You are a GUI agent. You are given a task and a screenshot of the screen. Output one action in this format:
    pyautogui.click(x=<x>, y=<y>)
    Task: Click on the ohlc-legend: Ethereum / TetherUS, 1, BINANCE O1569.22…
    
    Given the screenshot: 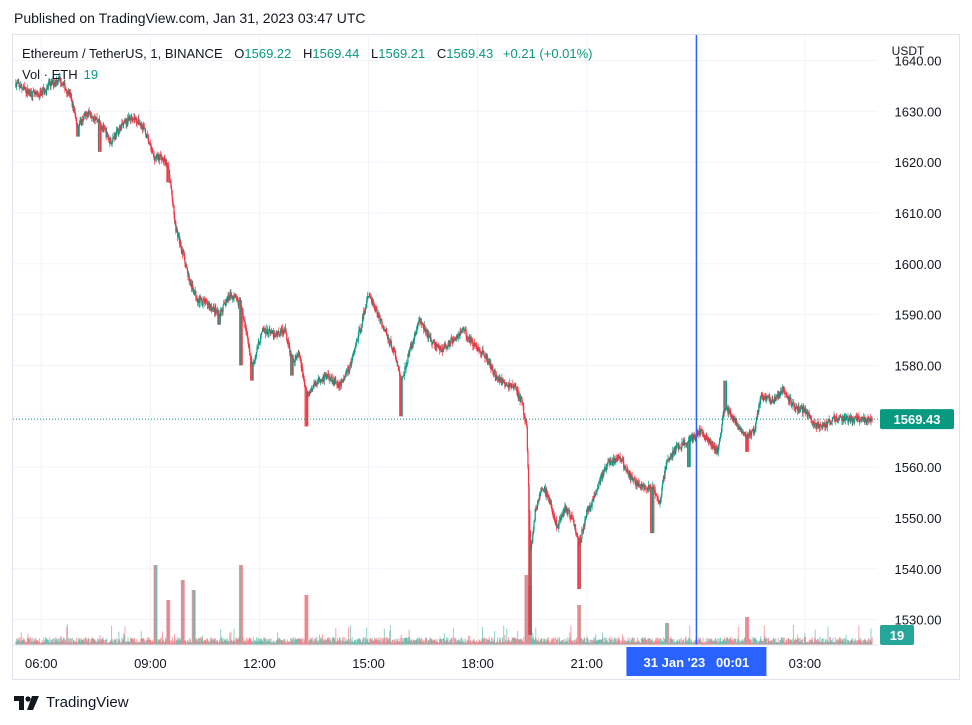 What is the action you would take?
    pyautogui.click(x=307, y=53)
    